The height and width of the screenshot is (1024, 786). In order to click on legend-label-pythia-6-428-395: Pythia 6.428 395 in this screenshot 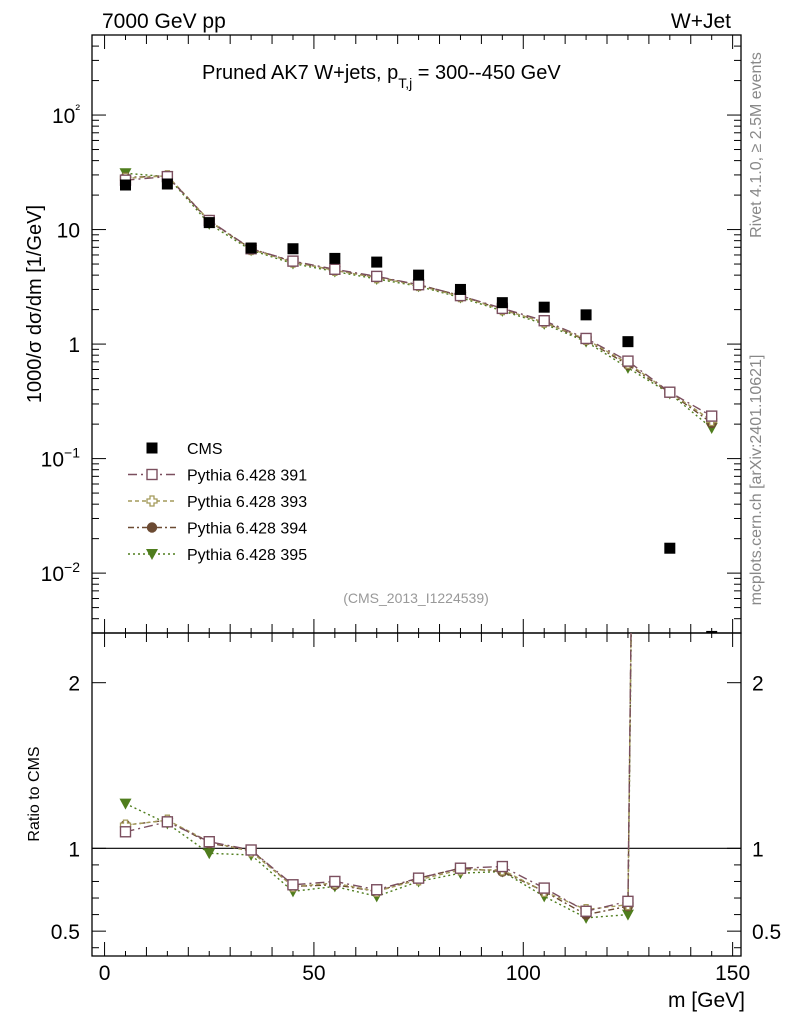, I will do `click(247, 555)`.